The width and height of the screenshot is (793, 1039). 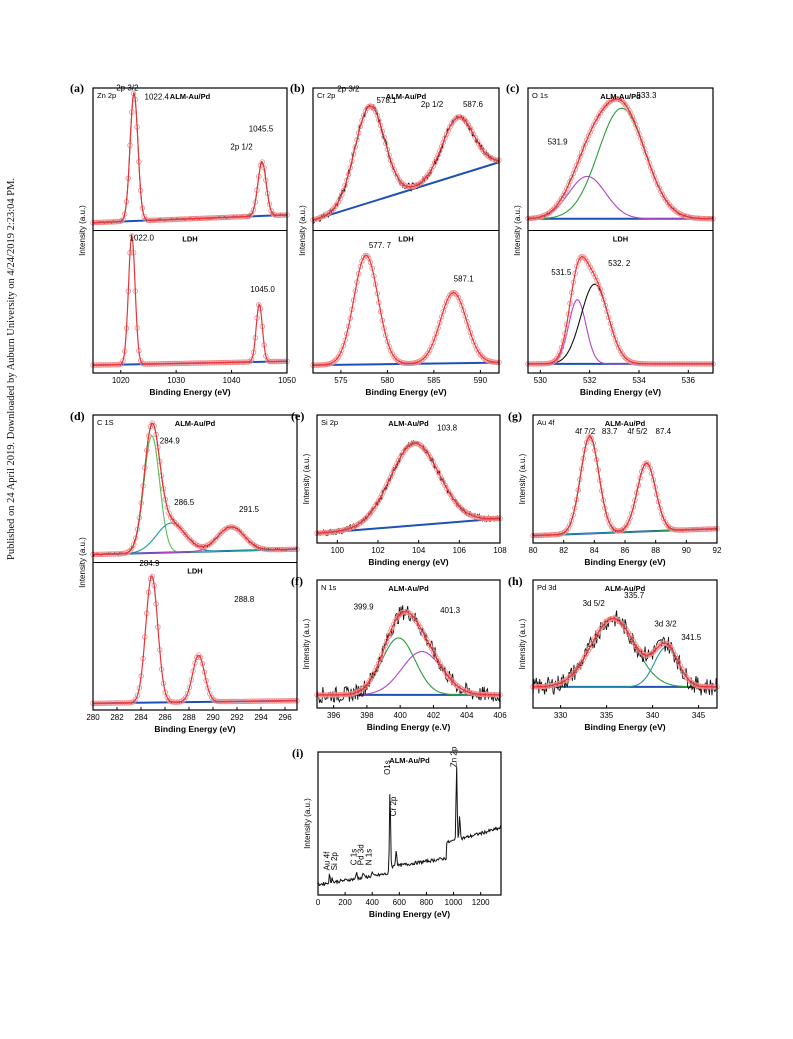 I want to click on panel-label: (f), so click(x=297, y=581).